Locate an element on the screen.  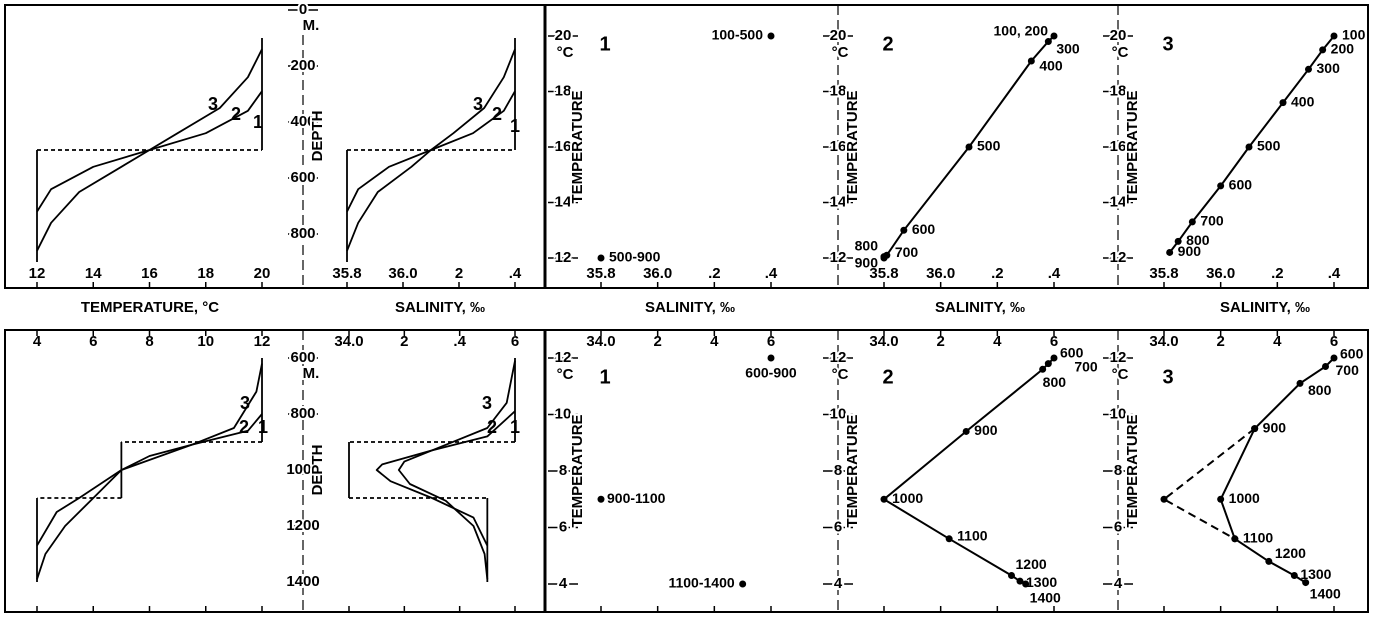
point-label: 400 is located at coordinates (1303, 101).